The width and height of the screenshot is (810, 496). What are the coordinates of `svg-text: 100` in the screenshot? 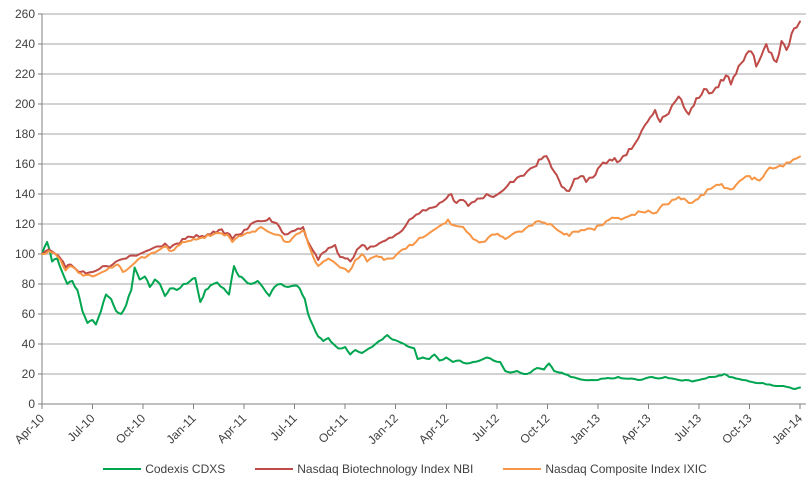 It's located at (25, 254).